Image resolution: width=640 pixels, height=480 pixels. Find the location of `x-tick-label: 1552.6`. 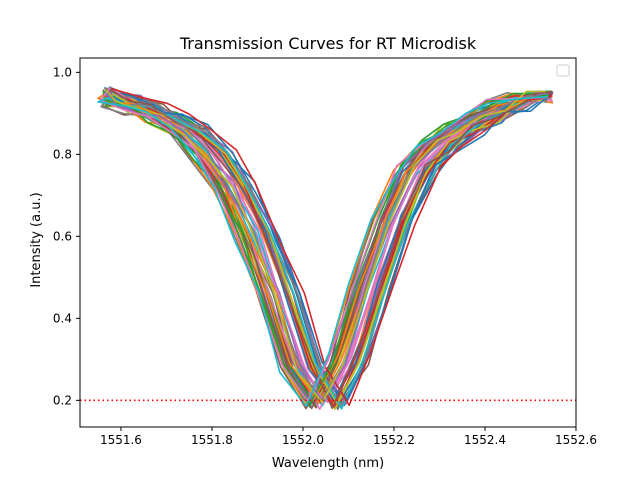

x-tick-label: 1552.6 is located at coordinates (576, 440).